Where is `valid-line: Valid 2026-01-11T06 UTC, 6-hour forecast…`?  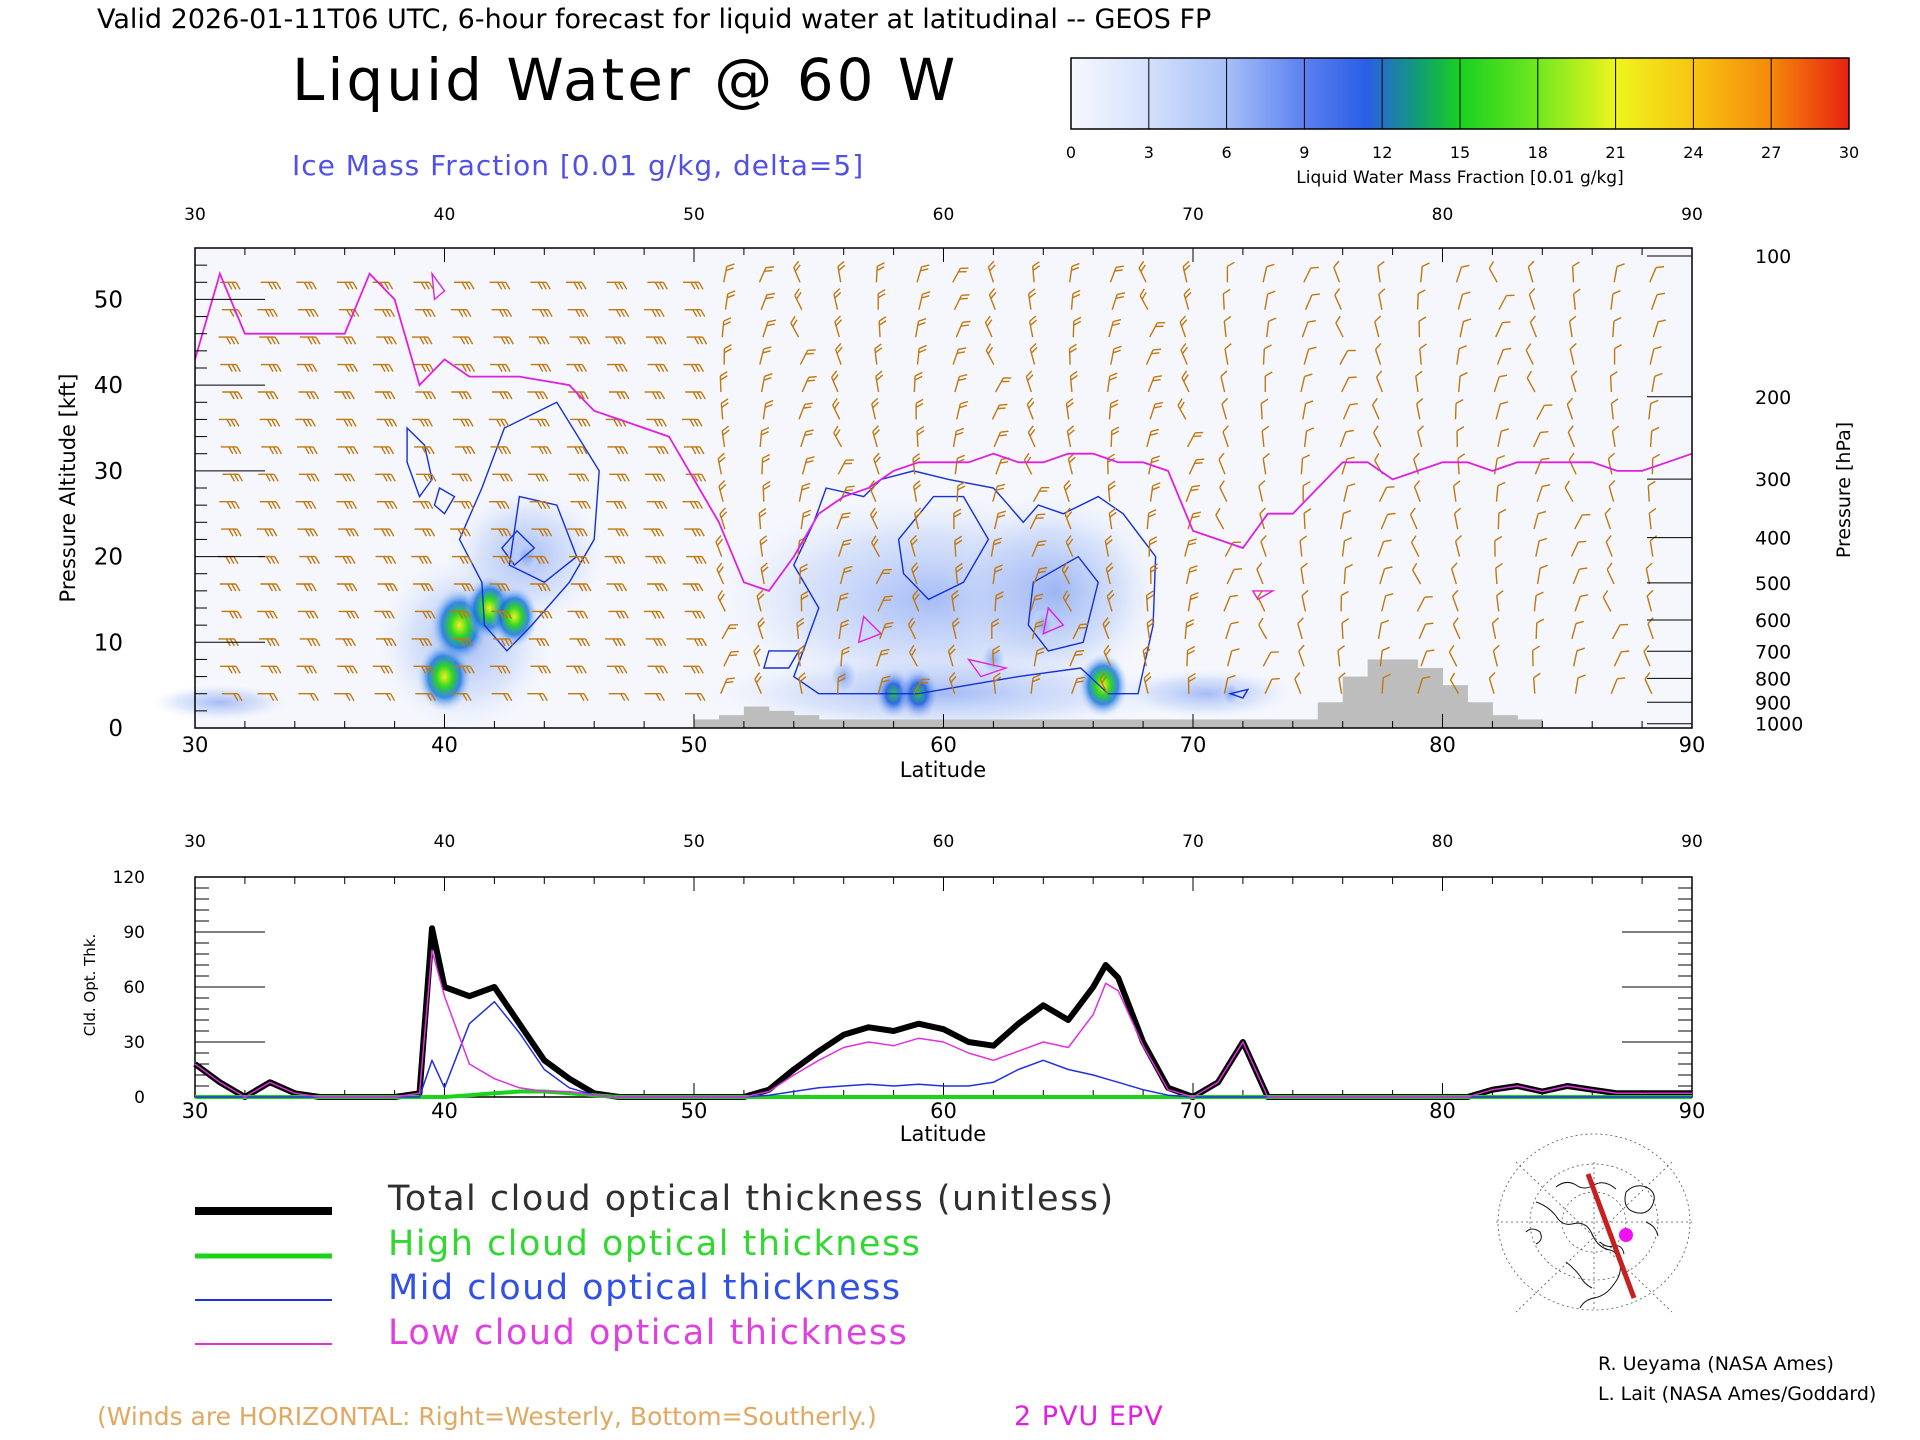 valid-line: Valid 2026-01-11T06 UTC, 6-hour forecast… is located at coordinates (654, 19).